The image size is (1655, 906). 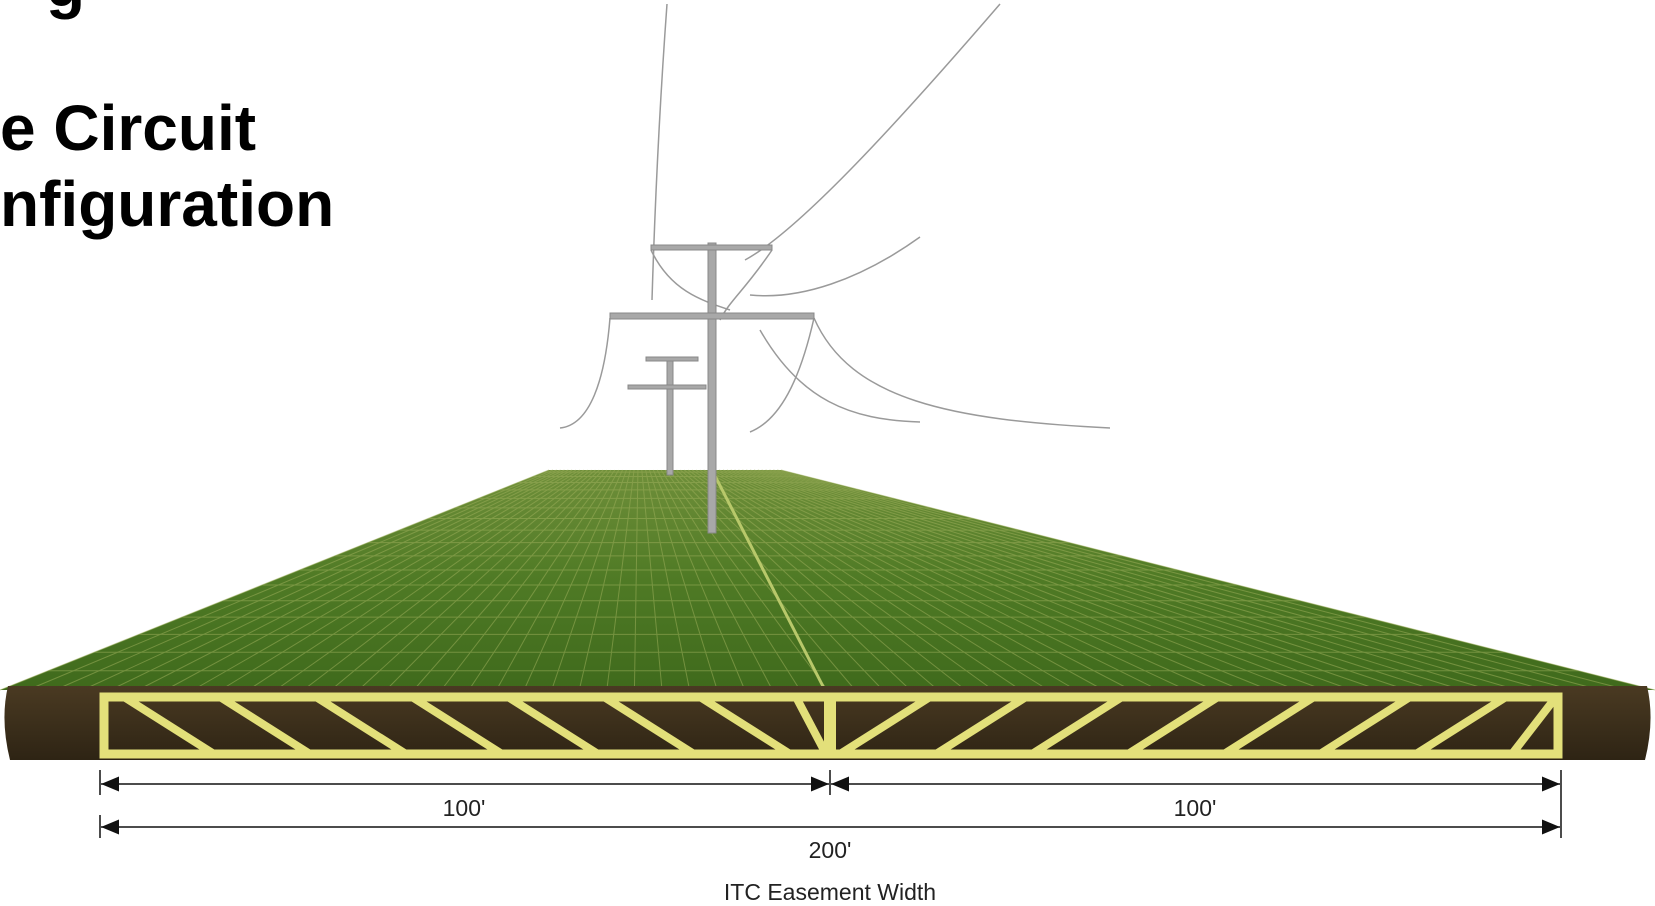 What do you see at coordinates (830, 804) in the screenshot?
I see `dimension-lines` at bounding box center [830, 804].